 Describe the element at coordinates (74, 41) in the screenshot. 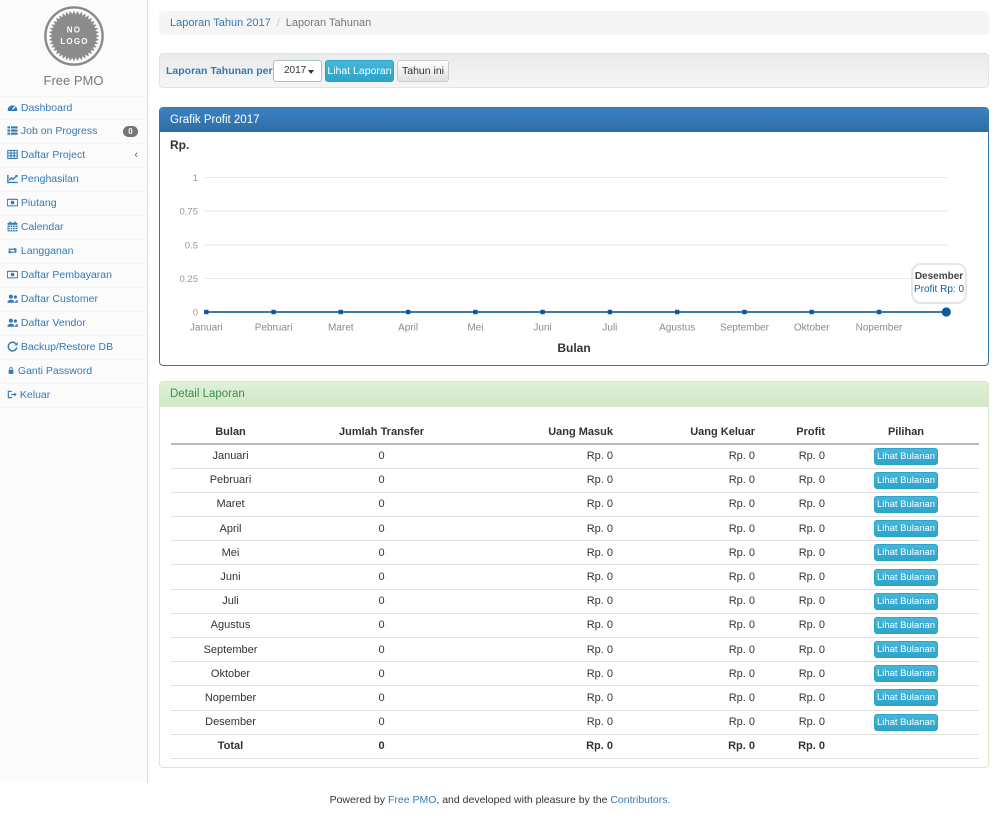

I see `svg-text: LOGO` at that location.